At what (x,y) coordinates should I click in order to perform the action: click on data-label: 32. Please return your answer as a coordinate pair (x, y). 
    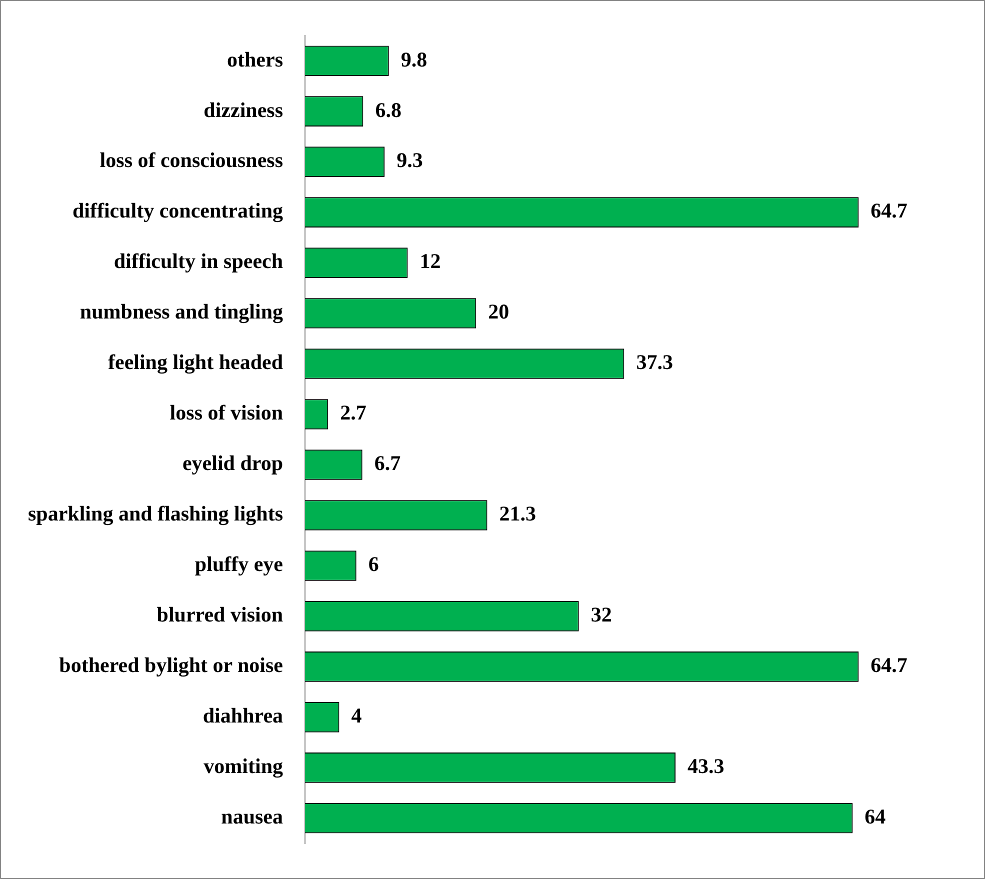
    Looking at the image, I should click on (601, 614).